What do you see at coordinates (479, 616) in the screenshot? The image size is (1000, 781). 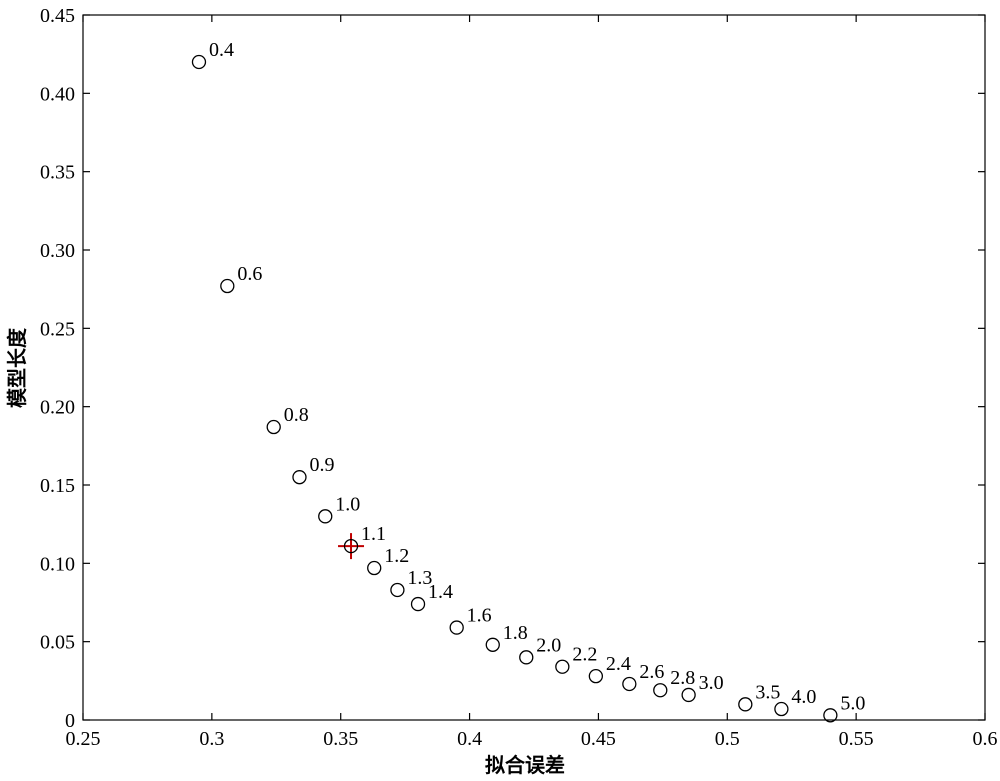 I see `point-label: 1.6` at bounding box center [479, 616].